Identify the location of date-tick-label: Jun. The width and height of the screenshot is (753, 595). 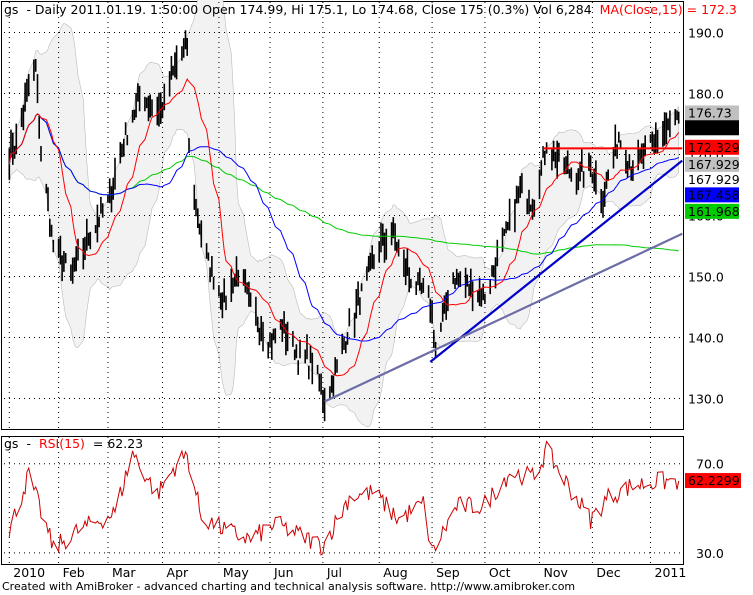
(283, 572).